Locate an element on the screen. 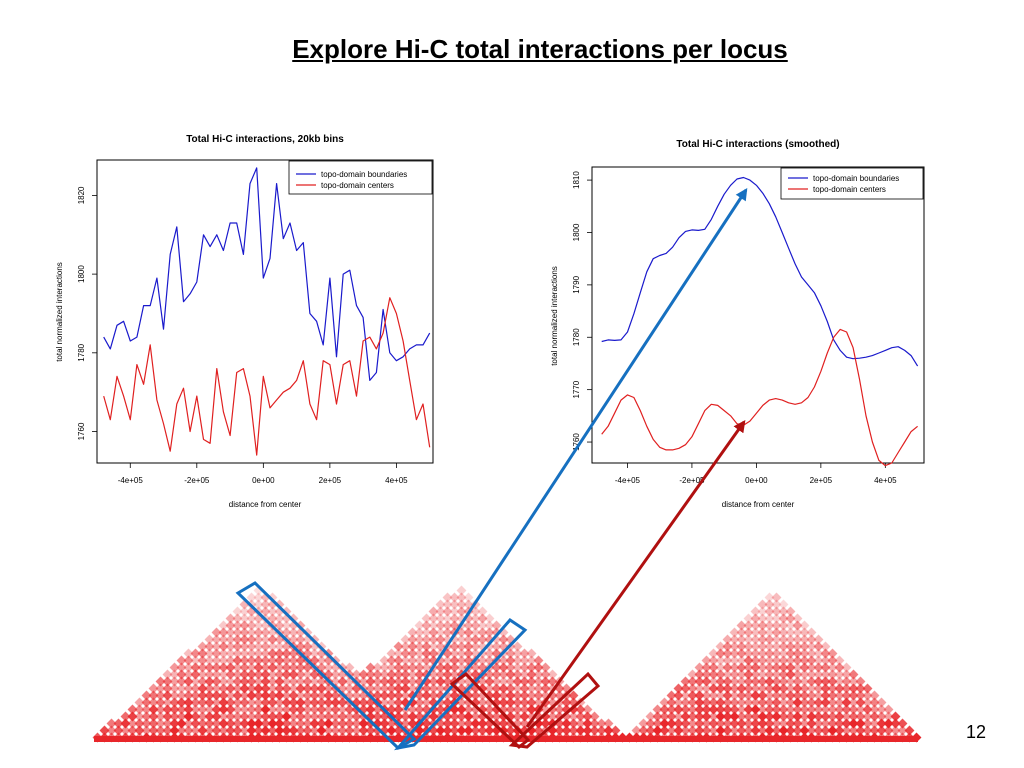 This screenshot has width=1024, height=768. x-axis: -4e+05 -2e+05 0e+00 2e+05 4e+05 is located at coordinates (263, 474).